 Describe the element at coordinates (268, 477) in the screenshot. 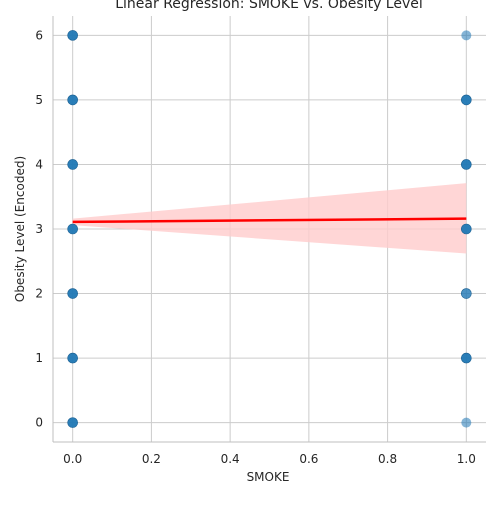

I see `x-axis-label: SMOKE` at that location.